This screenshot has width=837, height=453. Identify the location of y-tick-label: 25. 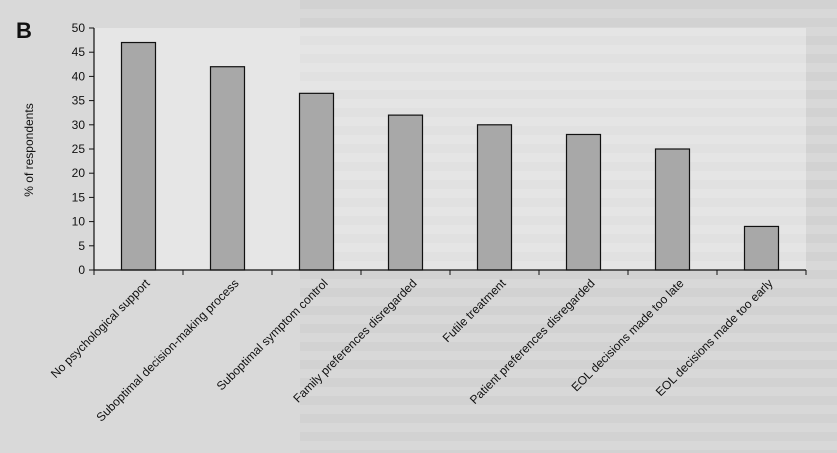
(79, 149).